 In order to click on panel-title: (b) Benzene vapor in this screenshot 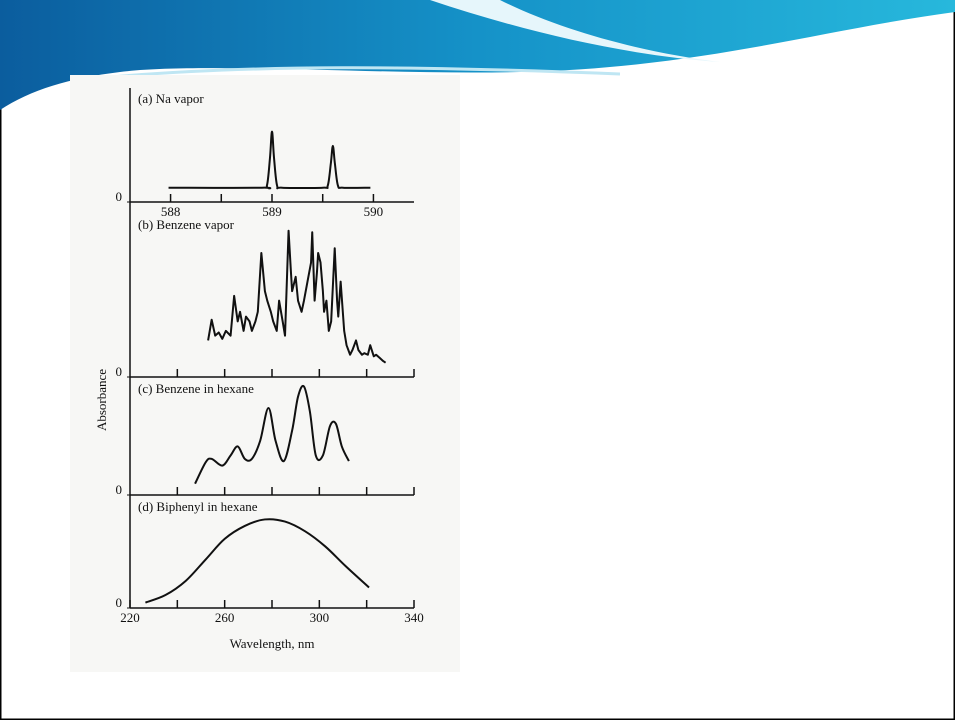, I will do `click(186, 224)`.